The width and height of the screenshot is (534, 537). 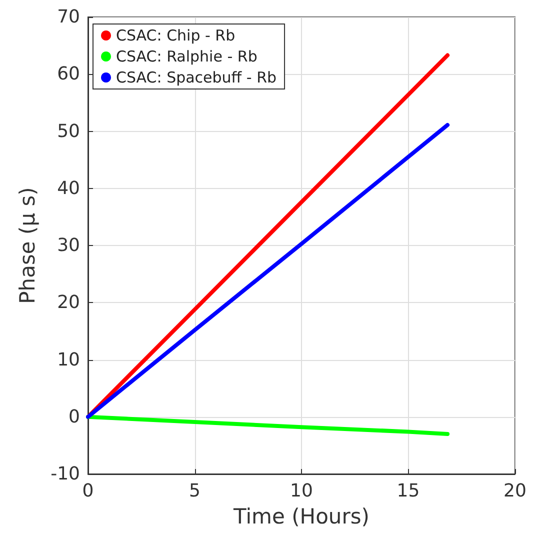 What do you see at coordinates (65, 474) in the screenshot?
I see `y-tick-label: -10` at bounding box center [65, 474].